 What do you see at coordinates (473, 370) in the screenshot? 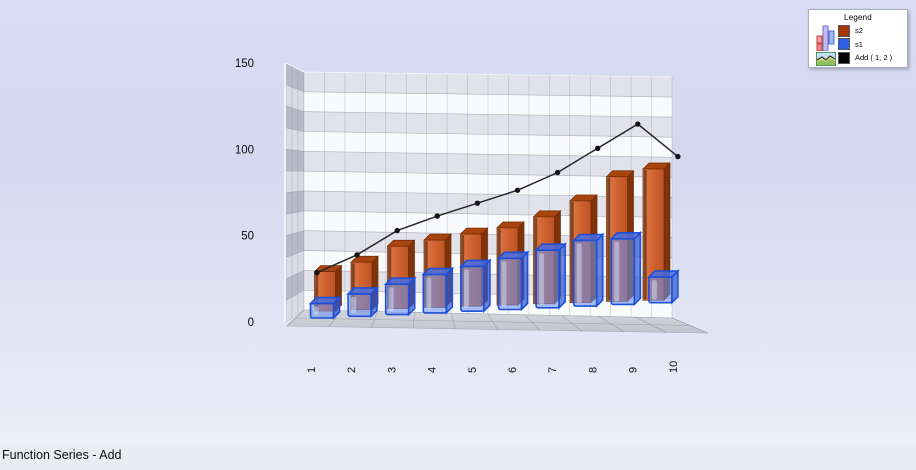
I see `x-tick-label: 5` at bounding box center [473, 370].